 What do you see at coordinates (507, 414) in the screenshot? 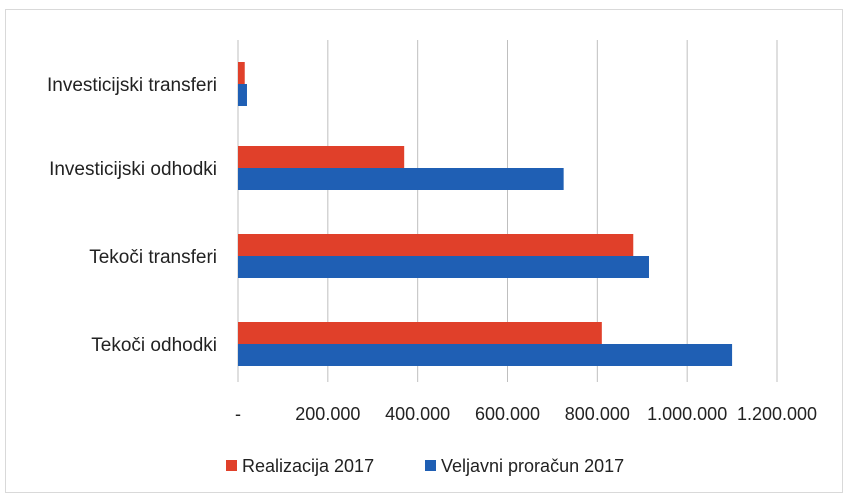
I see `x-tick-label: 600.000` at bounding box center [507, 414].